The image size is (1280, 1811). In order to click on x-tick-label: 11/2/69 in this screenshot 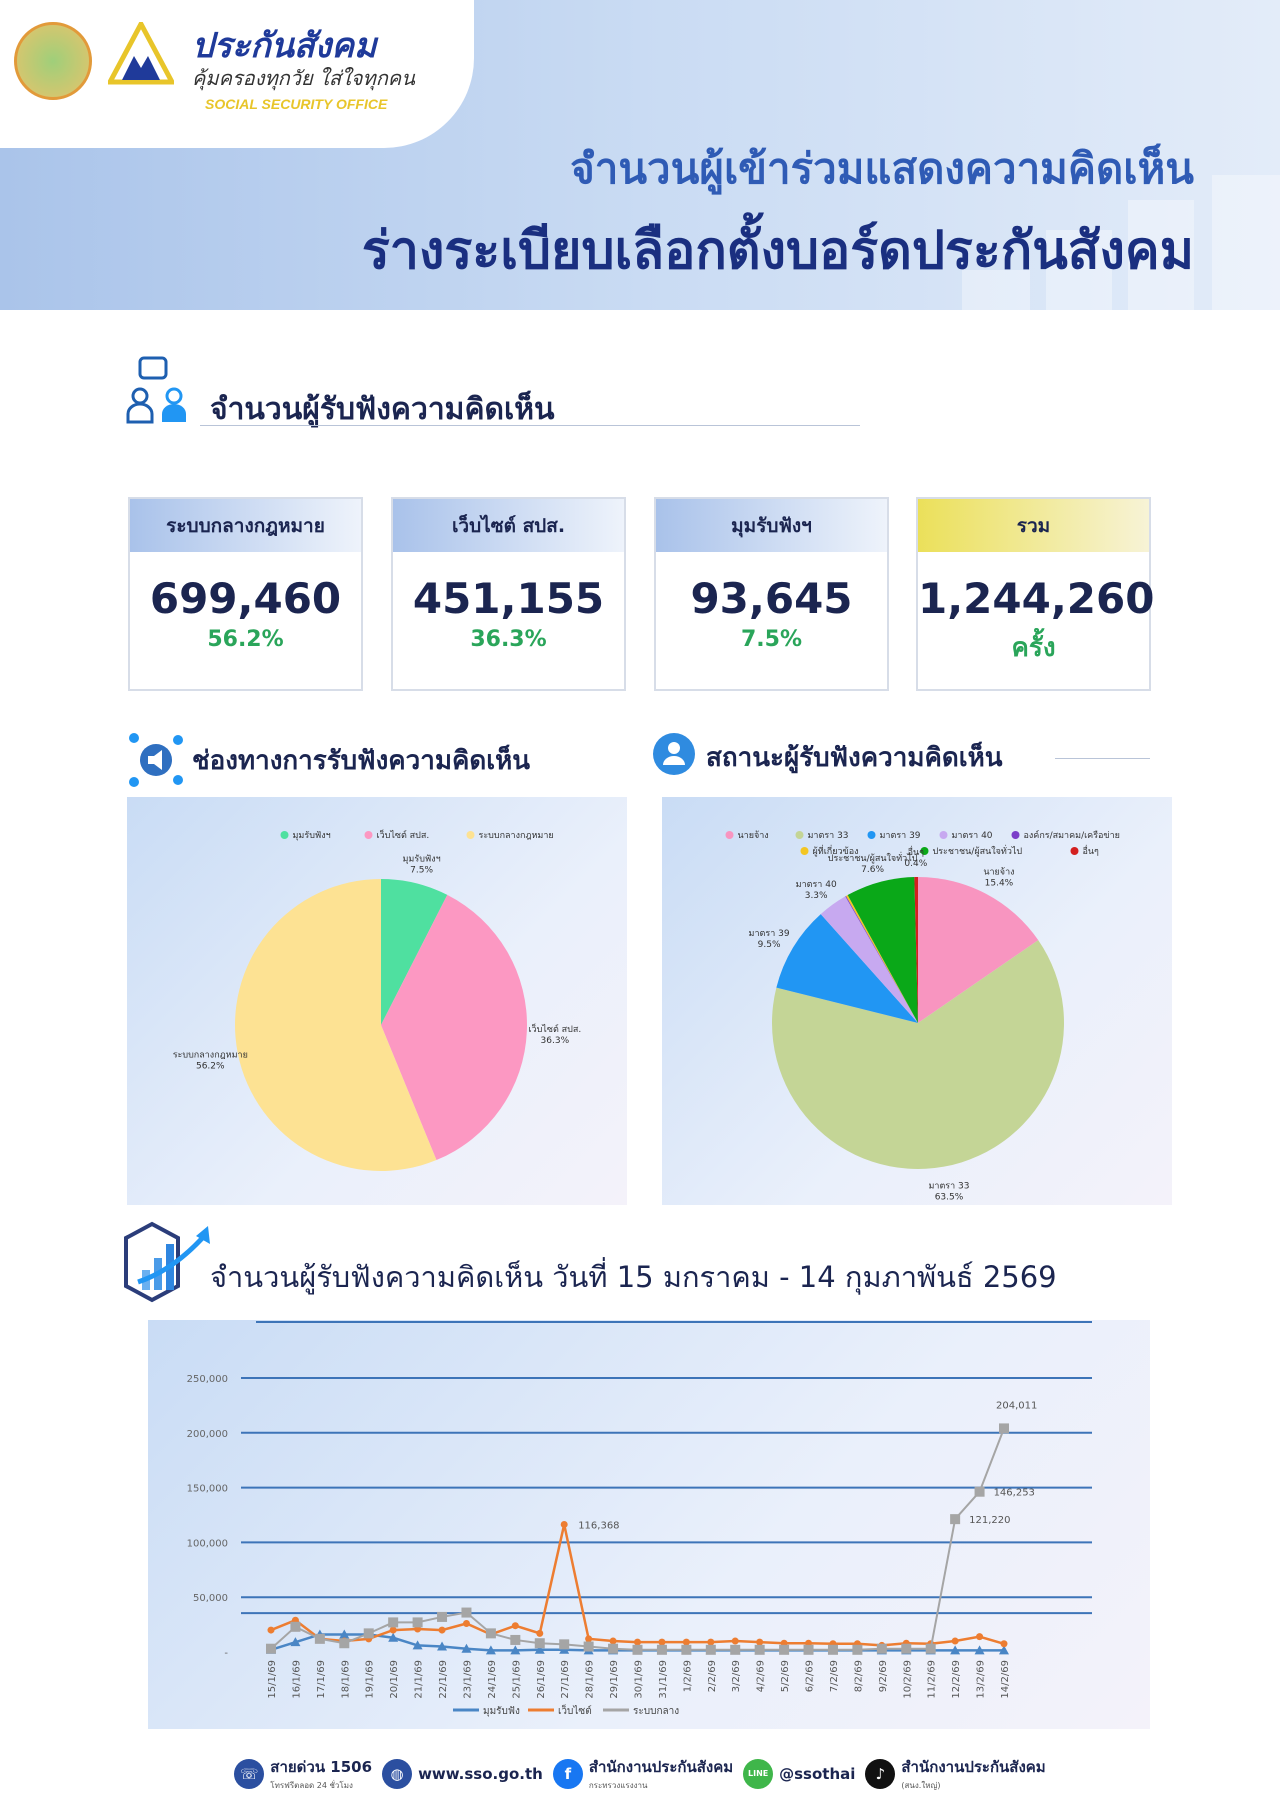, I will do `click(932, 1679)`.